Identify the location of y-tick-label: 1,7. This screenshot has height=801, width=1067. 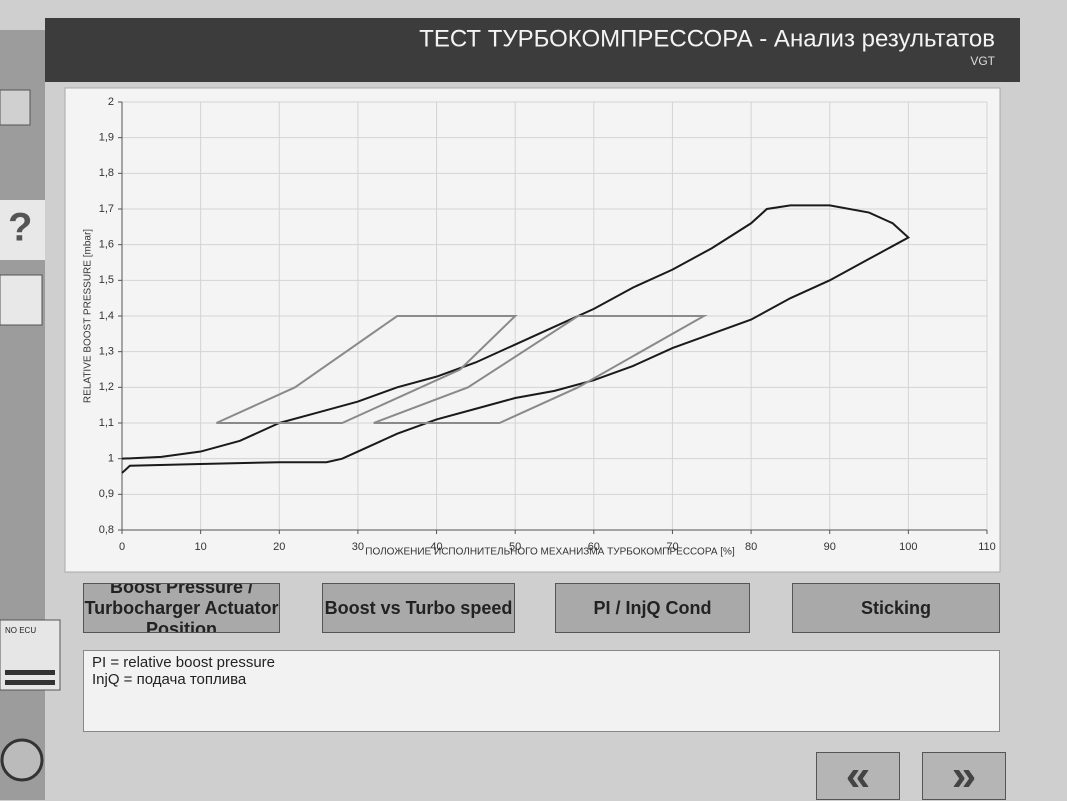
(106, 209).